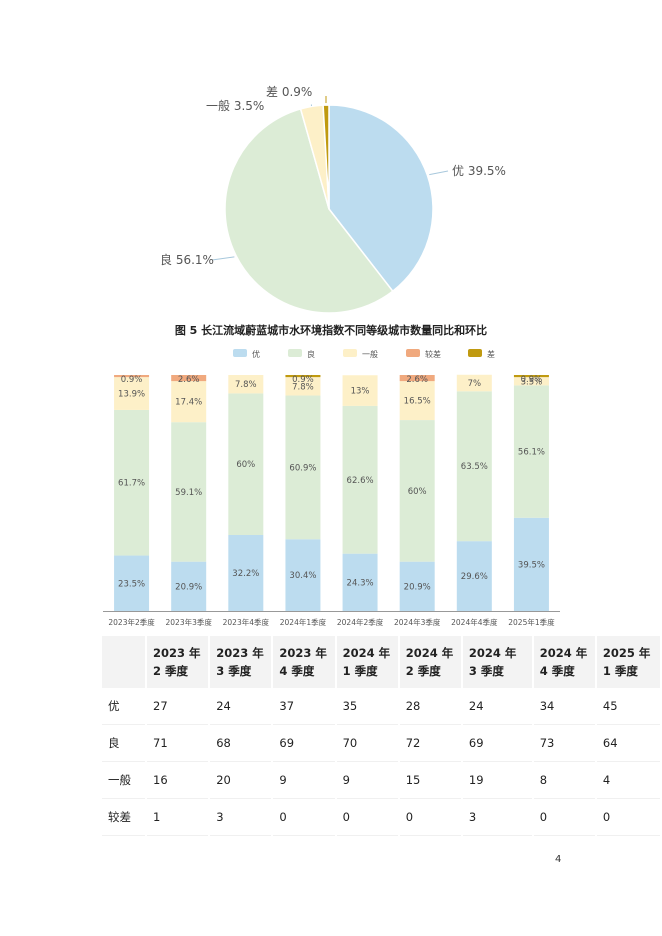 Image resolution: width=662 pixels, height=936 pixels. I want to click on table-row-label: 较差, so click(125, 817).